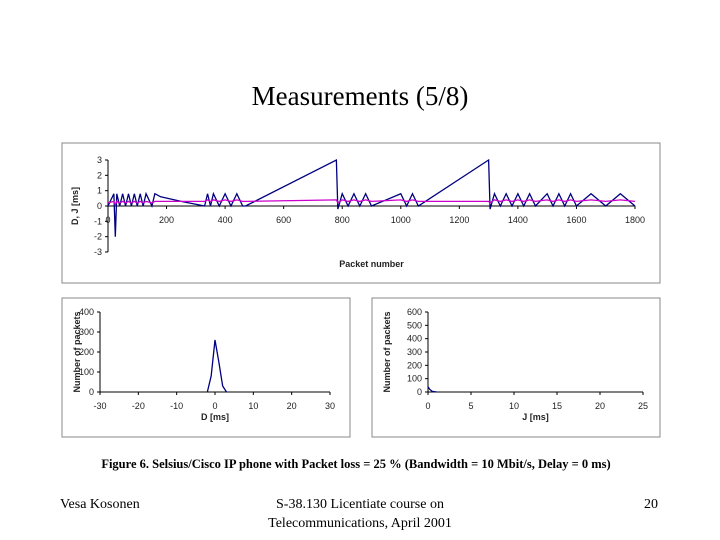  I want to click on x-tick-label: 600, so click(283, 220).